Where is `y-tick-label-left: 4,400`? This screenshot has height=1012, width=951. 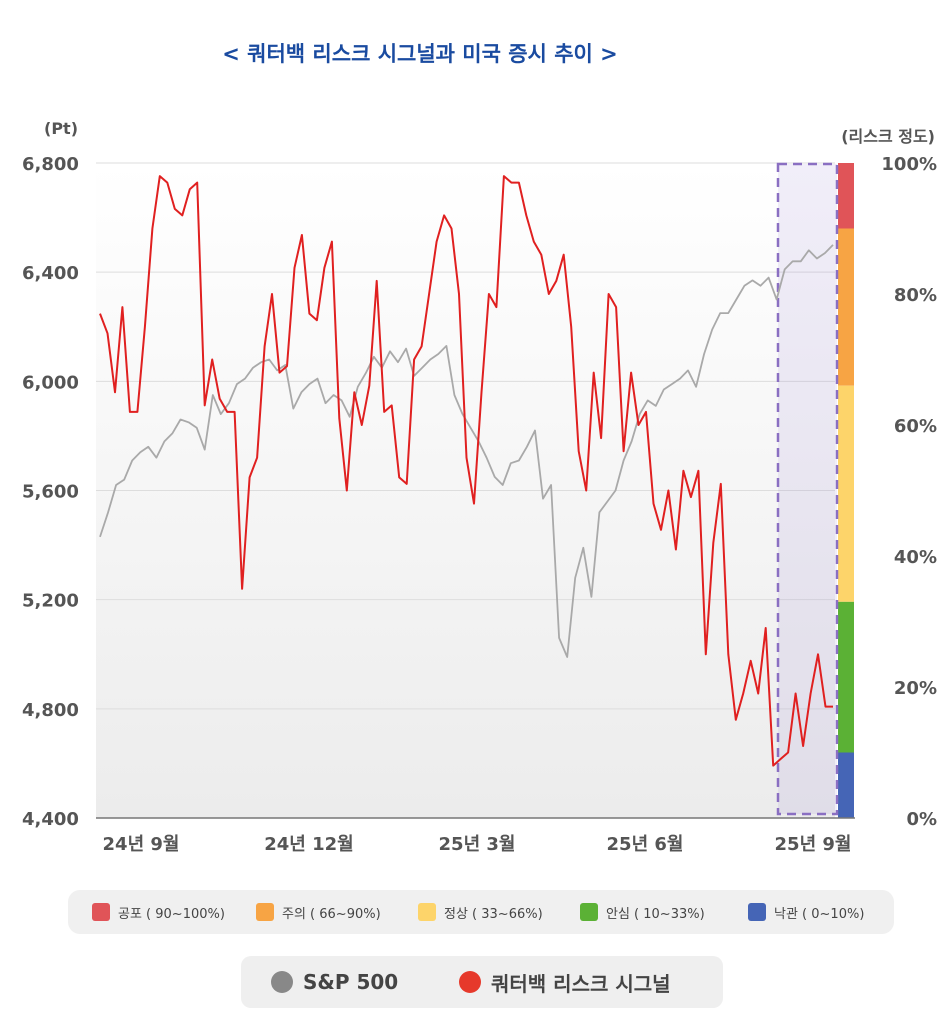
y-tick-label-left: 4,400 is located at coordinates (50, 819).